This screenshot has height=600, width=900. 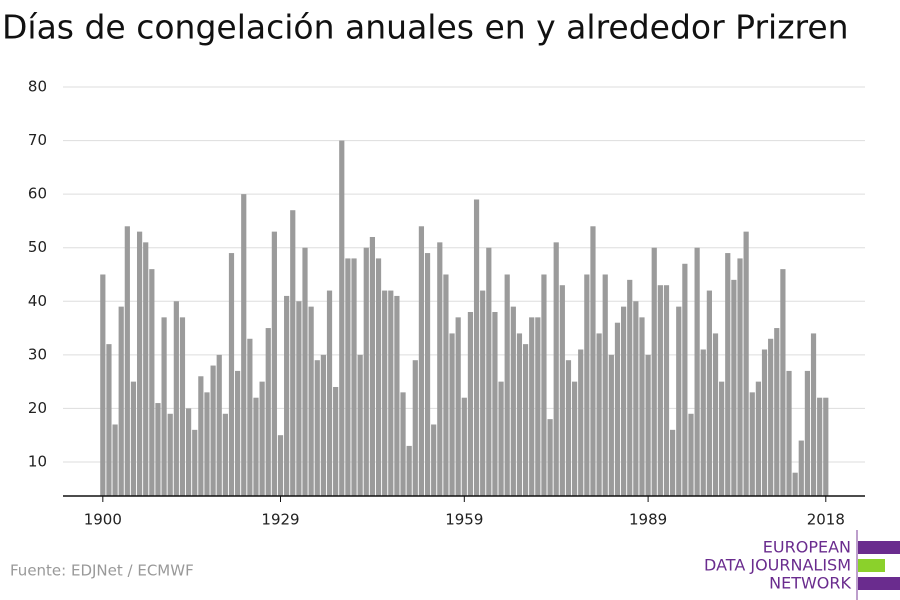 What do you see at coordinates (464, 520) in the screenshot?
I see `x-tick-label: 1959` at bounding box center [464, 520].